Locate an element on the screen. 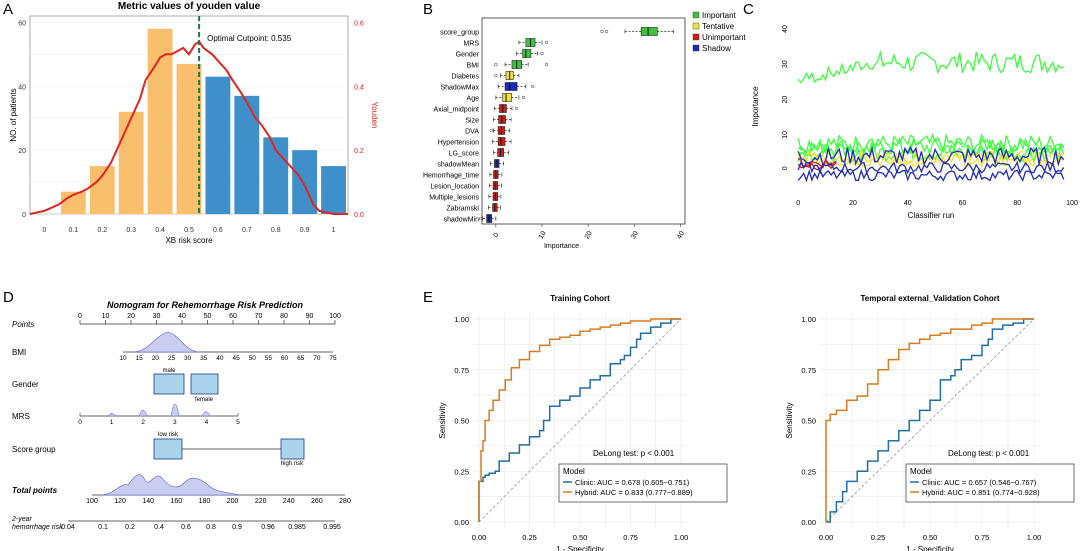 The width and height of the screenshot is (1080, 551). bmi-tick-label: 15 is located at coordinates (140, 358).